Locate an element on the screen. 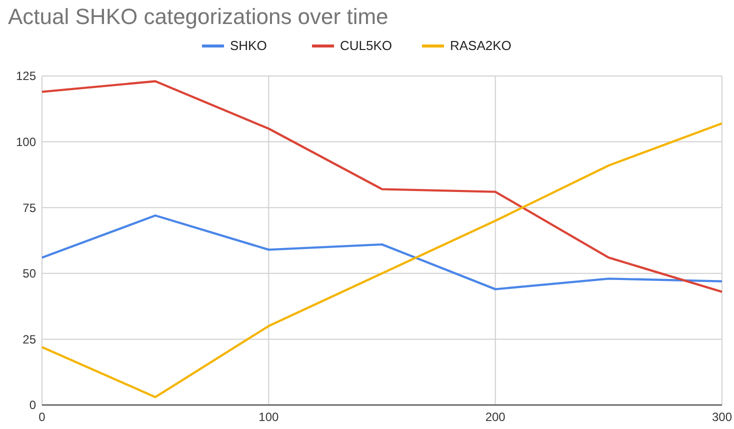 The width and height of the screenshot is (734, 429). legend-label: CUL5KO is located at coordinates (366, 45).